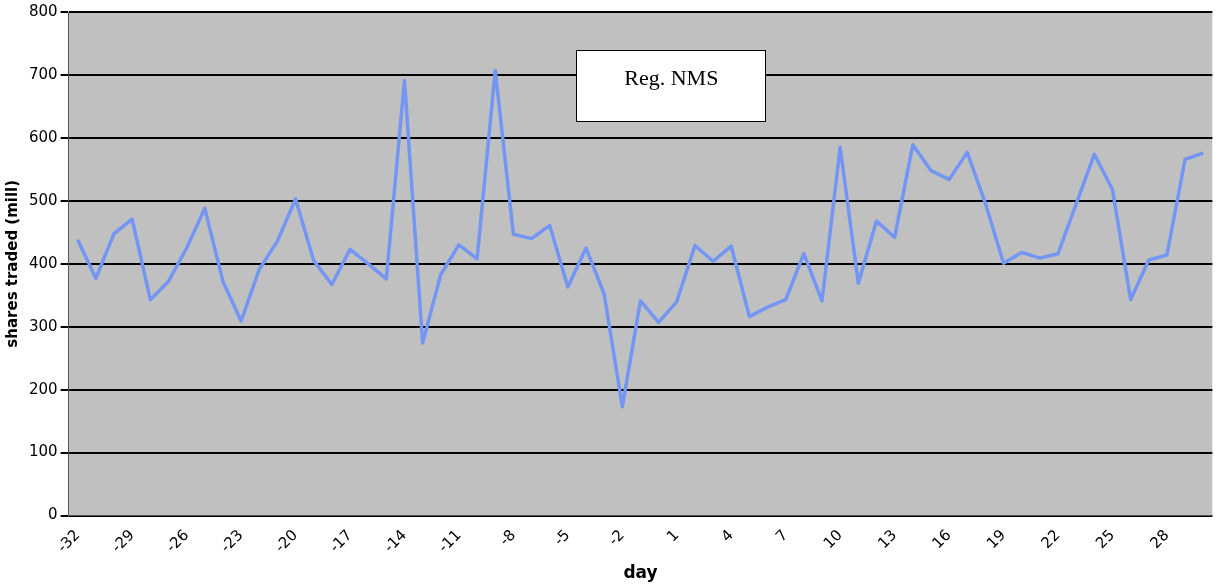 Image resolution: width=1219 pixels, height=588 pixels. I want to click on y-tick-label: 200, so click(43, 388).